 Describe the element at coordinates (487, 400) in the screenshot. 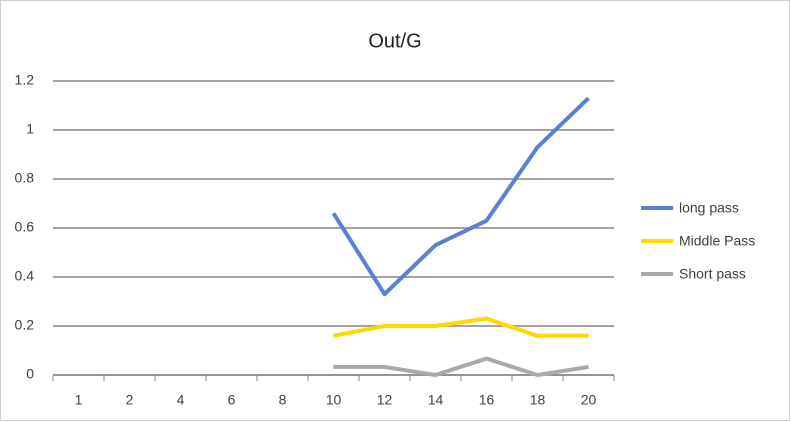

I see `x-tick-label: 16` at that location.